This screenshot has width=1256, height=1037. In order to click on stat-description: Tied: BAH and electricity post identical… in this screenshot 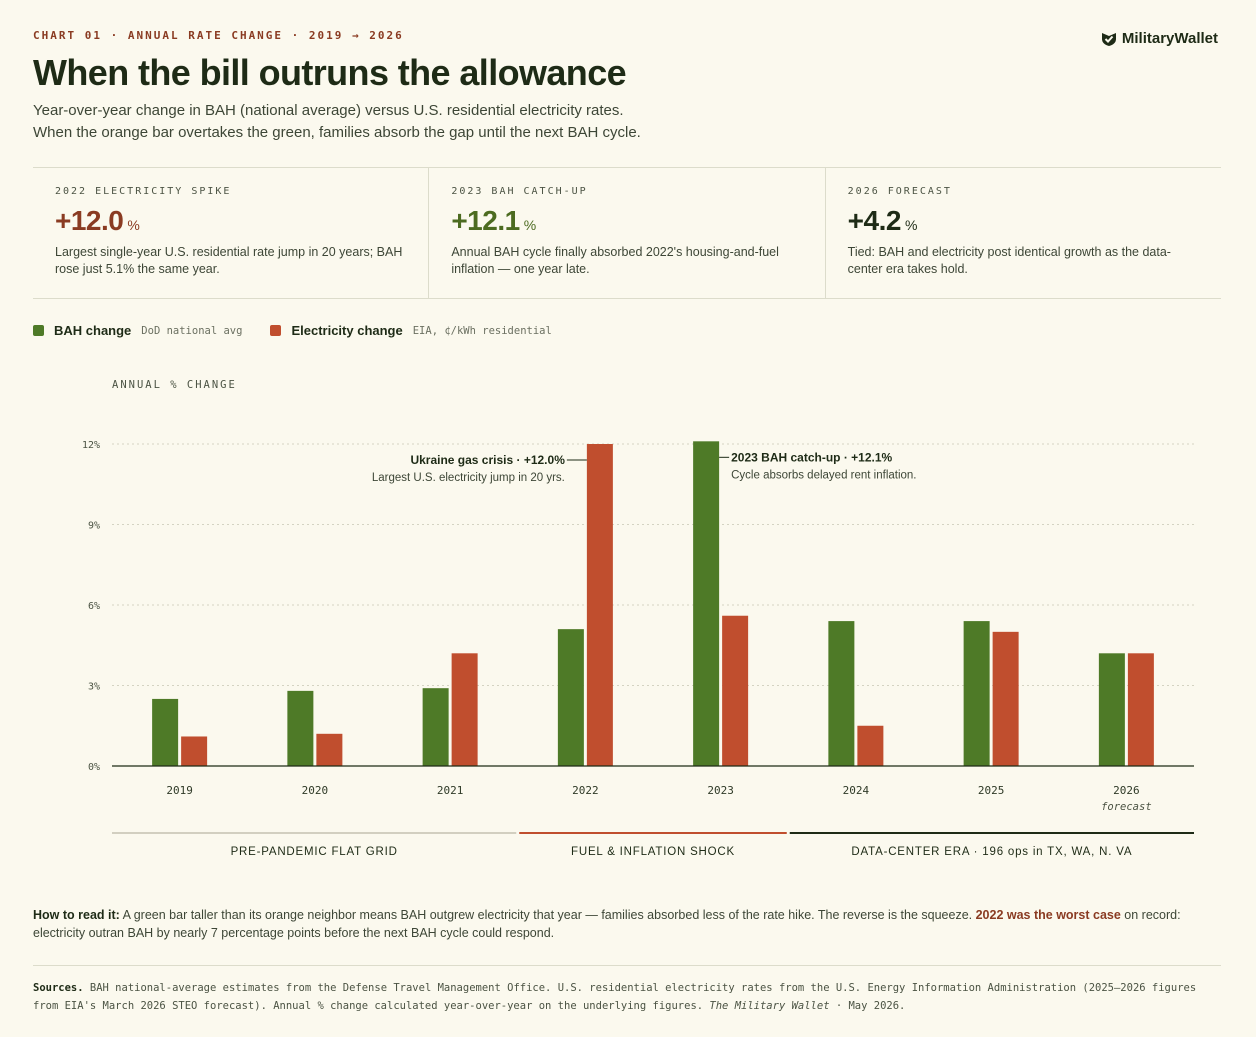, I will do `click(1009, 260)`.